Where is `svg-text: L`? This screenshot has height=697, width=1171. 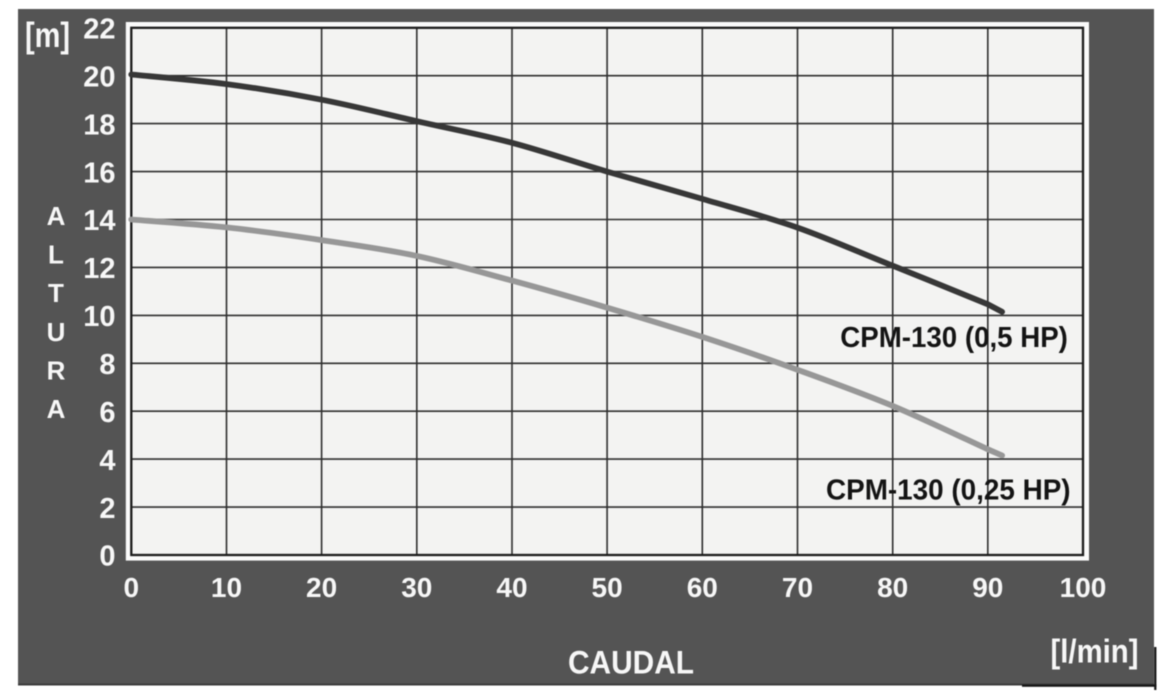
svg-text: L is located at coordinates (56, 255).